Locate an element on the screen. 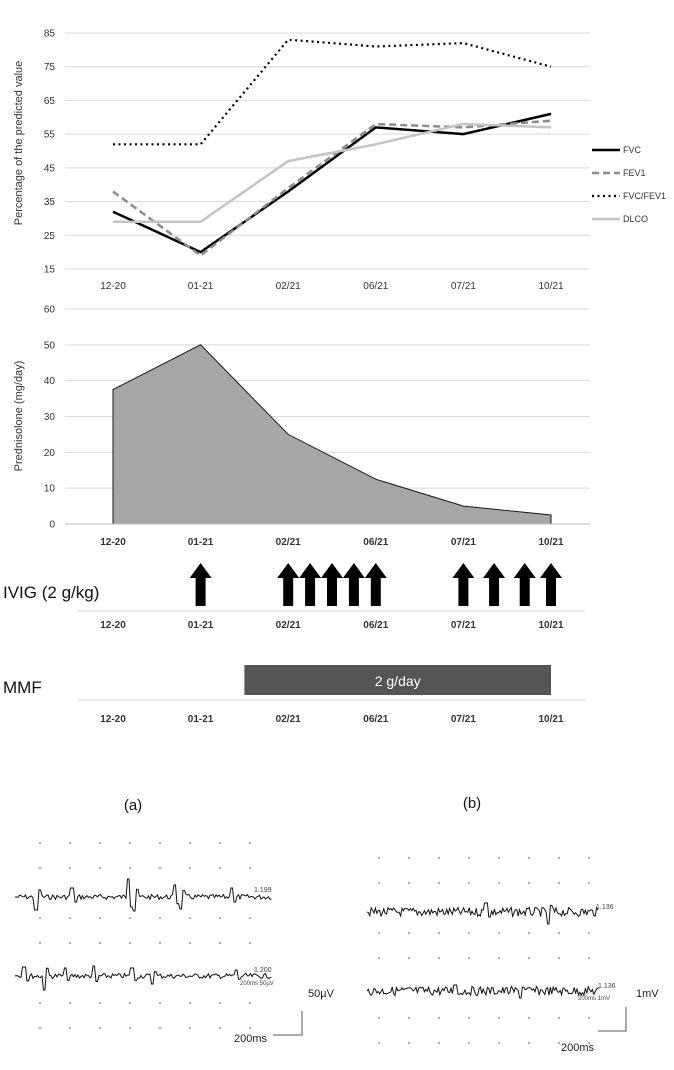  ivig-x-tick: 01-21 is located at coordinates (201, 625).